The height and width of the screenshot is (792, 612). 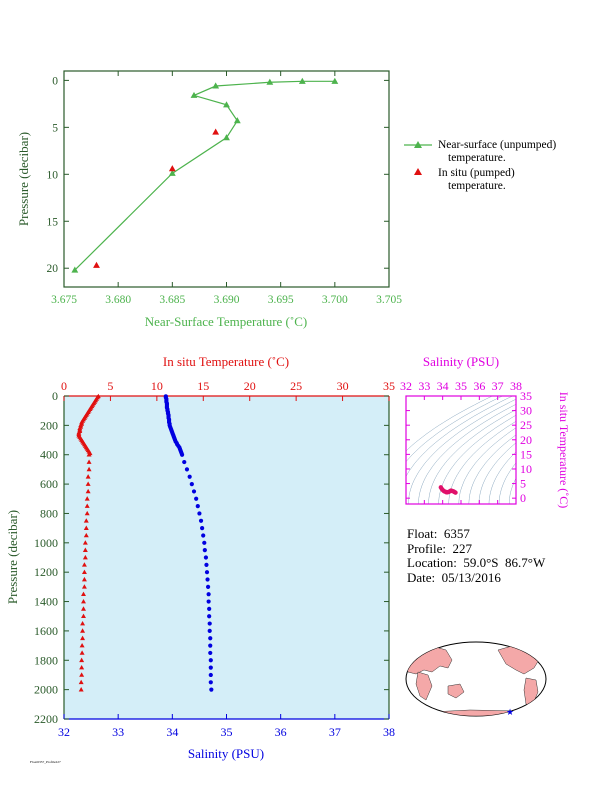 What do you see at coordinates (477, 158) in the screenshot?
I see `legend-unpumped-label-2: temperature.` at bounding box center [477, 158].